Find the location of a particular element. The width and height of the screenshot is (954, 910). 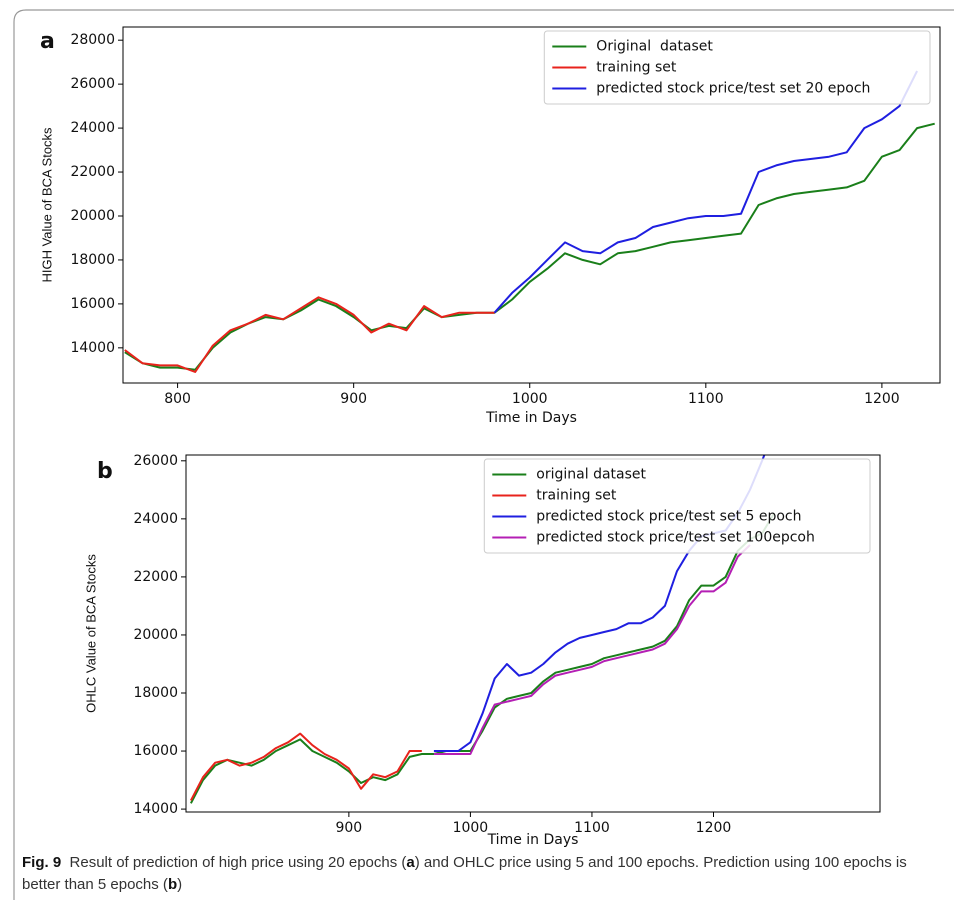

caption-text: ) is located at coordinates (180, 884).